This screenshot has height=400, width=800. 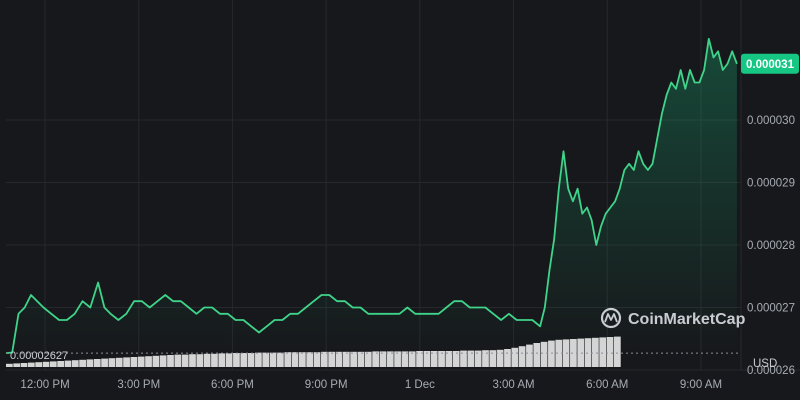 I want to click on brand-name: CoinMarketCap, so click(x=687, y=319).